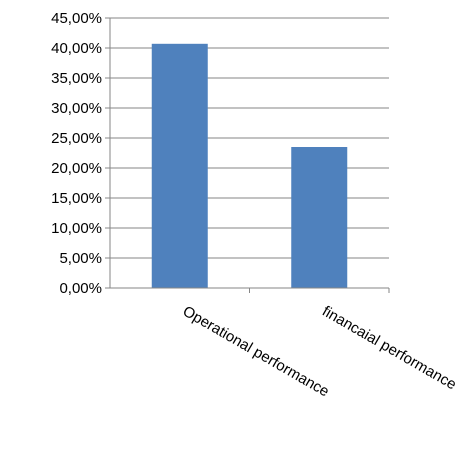 The width and height of the screenshot is (459, 458). Describe the element at coordinates (76, 18) in the screenshot. I see `y-tick-label: 45,00%` at that location.